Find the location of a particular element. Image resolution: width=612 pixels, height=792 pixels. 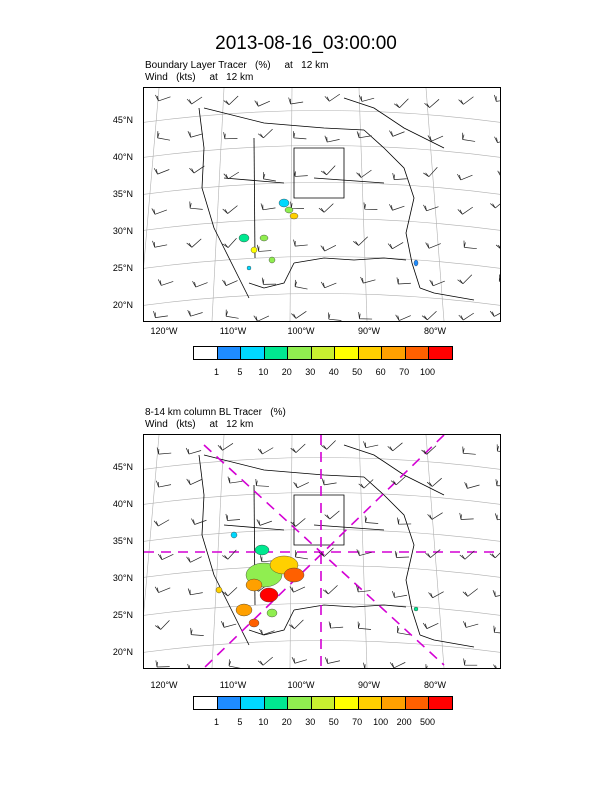

panel1-lon-label: 80°W is located at coordinates (435, 331).